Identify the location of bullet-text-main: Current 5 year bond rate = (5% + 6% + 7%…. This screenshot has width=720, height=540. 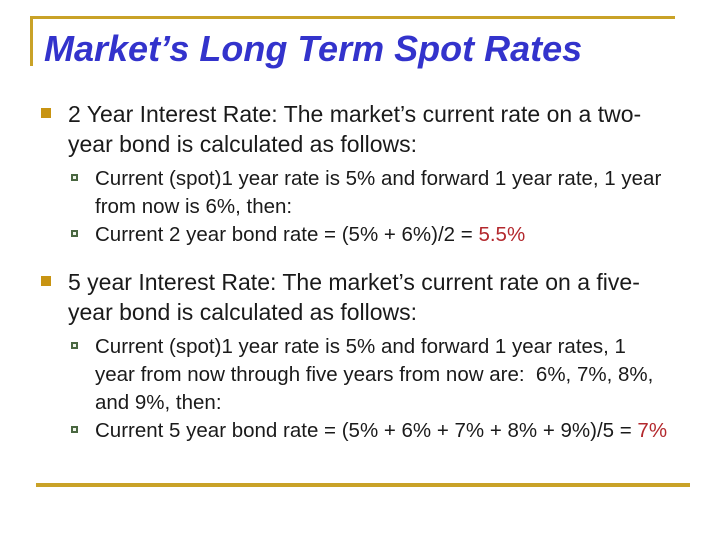
(366, 430).